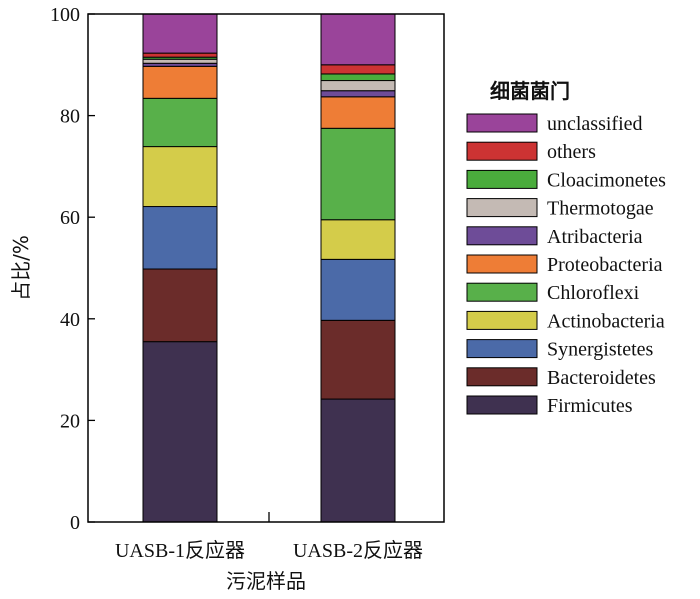 This screenshot has height=599, width=700. I want to click on y-tick-label: 0, so click(75, 523).